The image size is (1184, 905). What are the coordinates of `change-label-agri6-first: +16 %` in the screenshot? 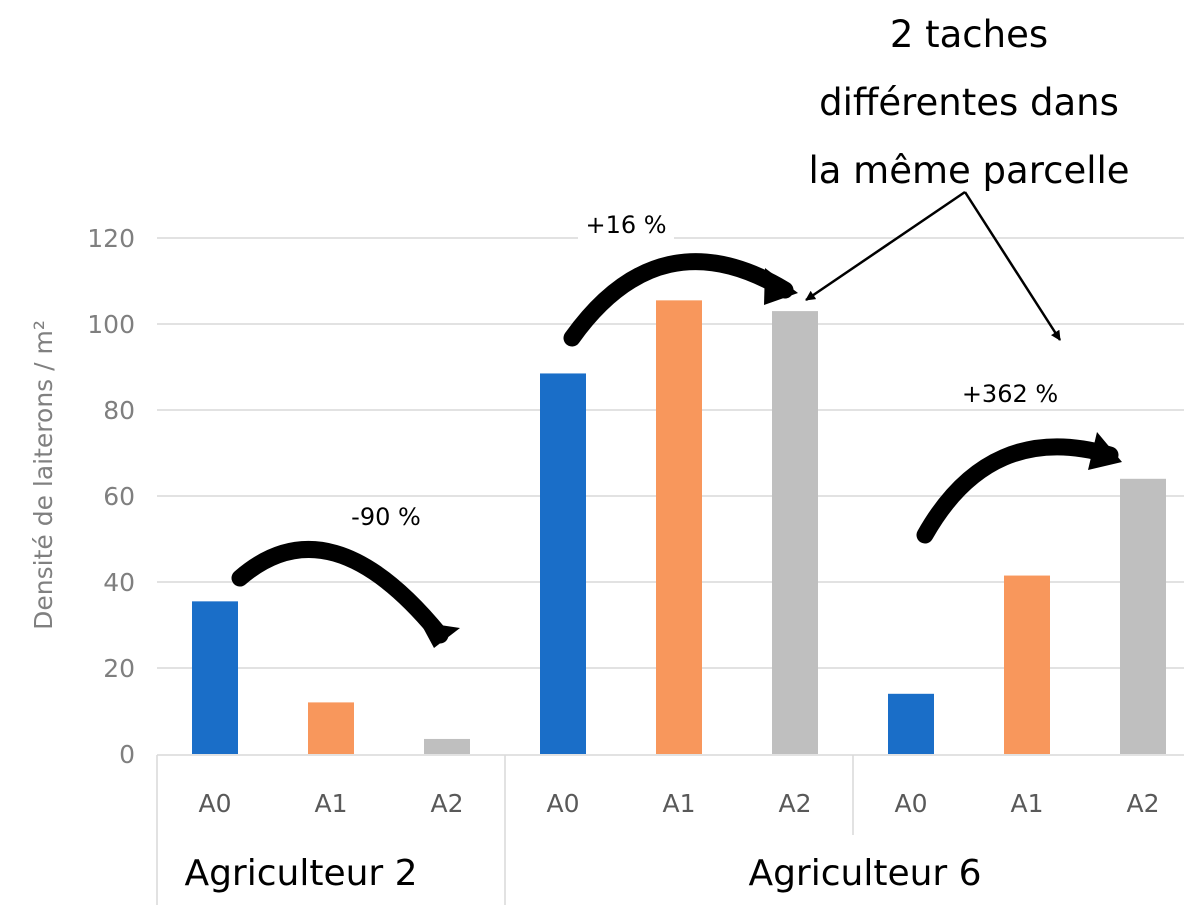 It's located at (625, 225).